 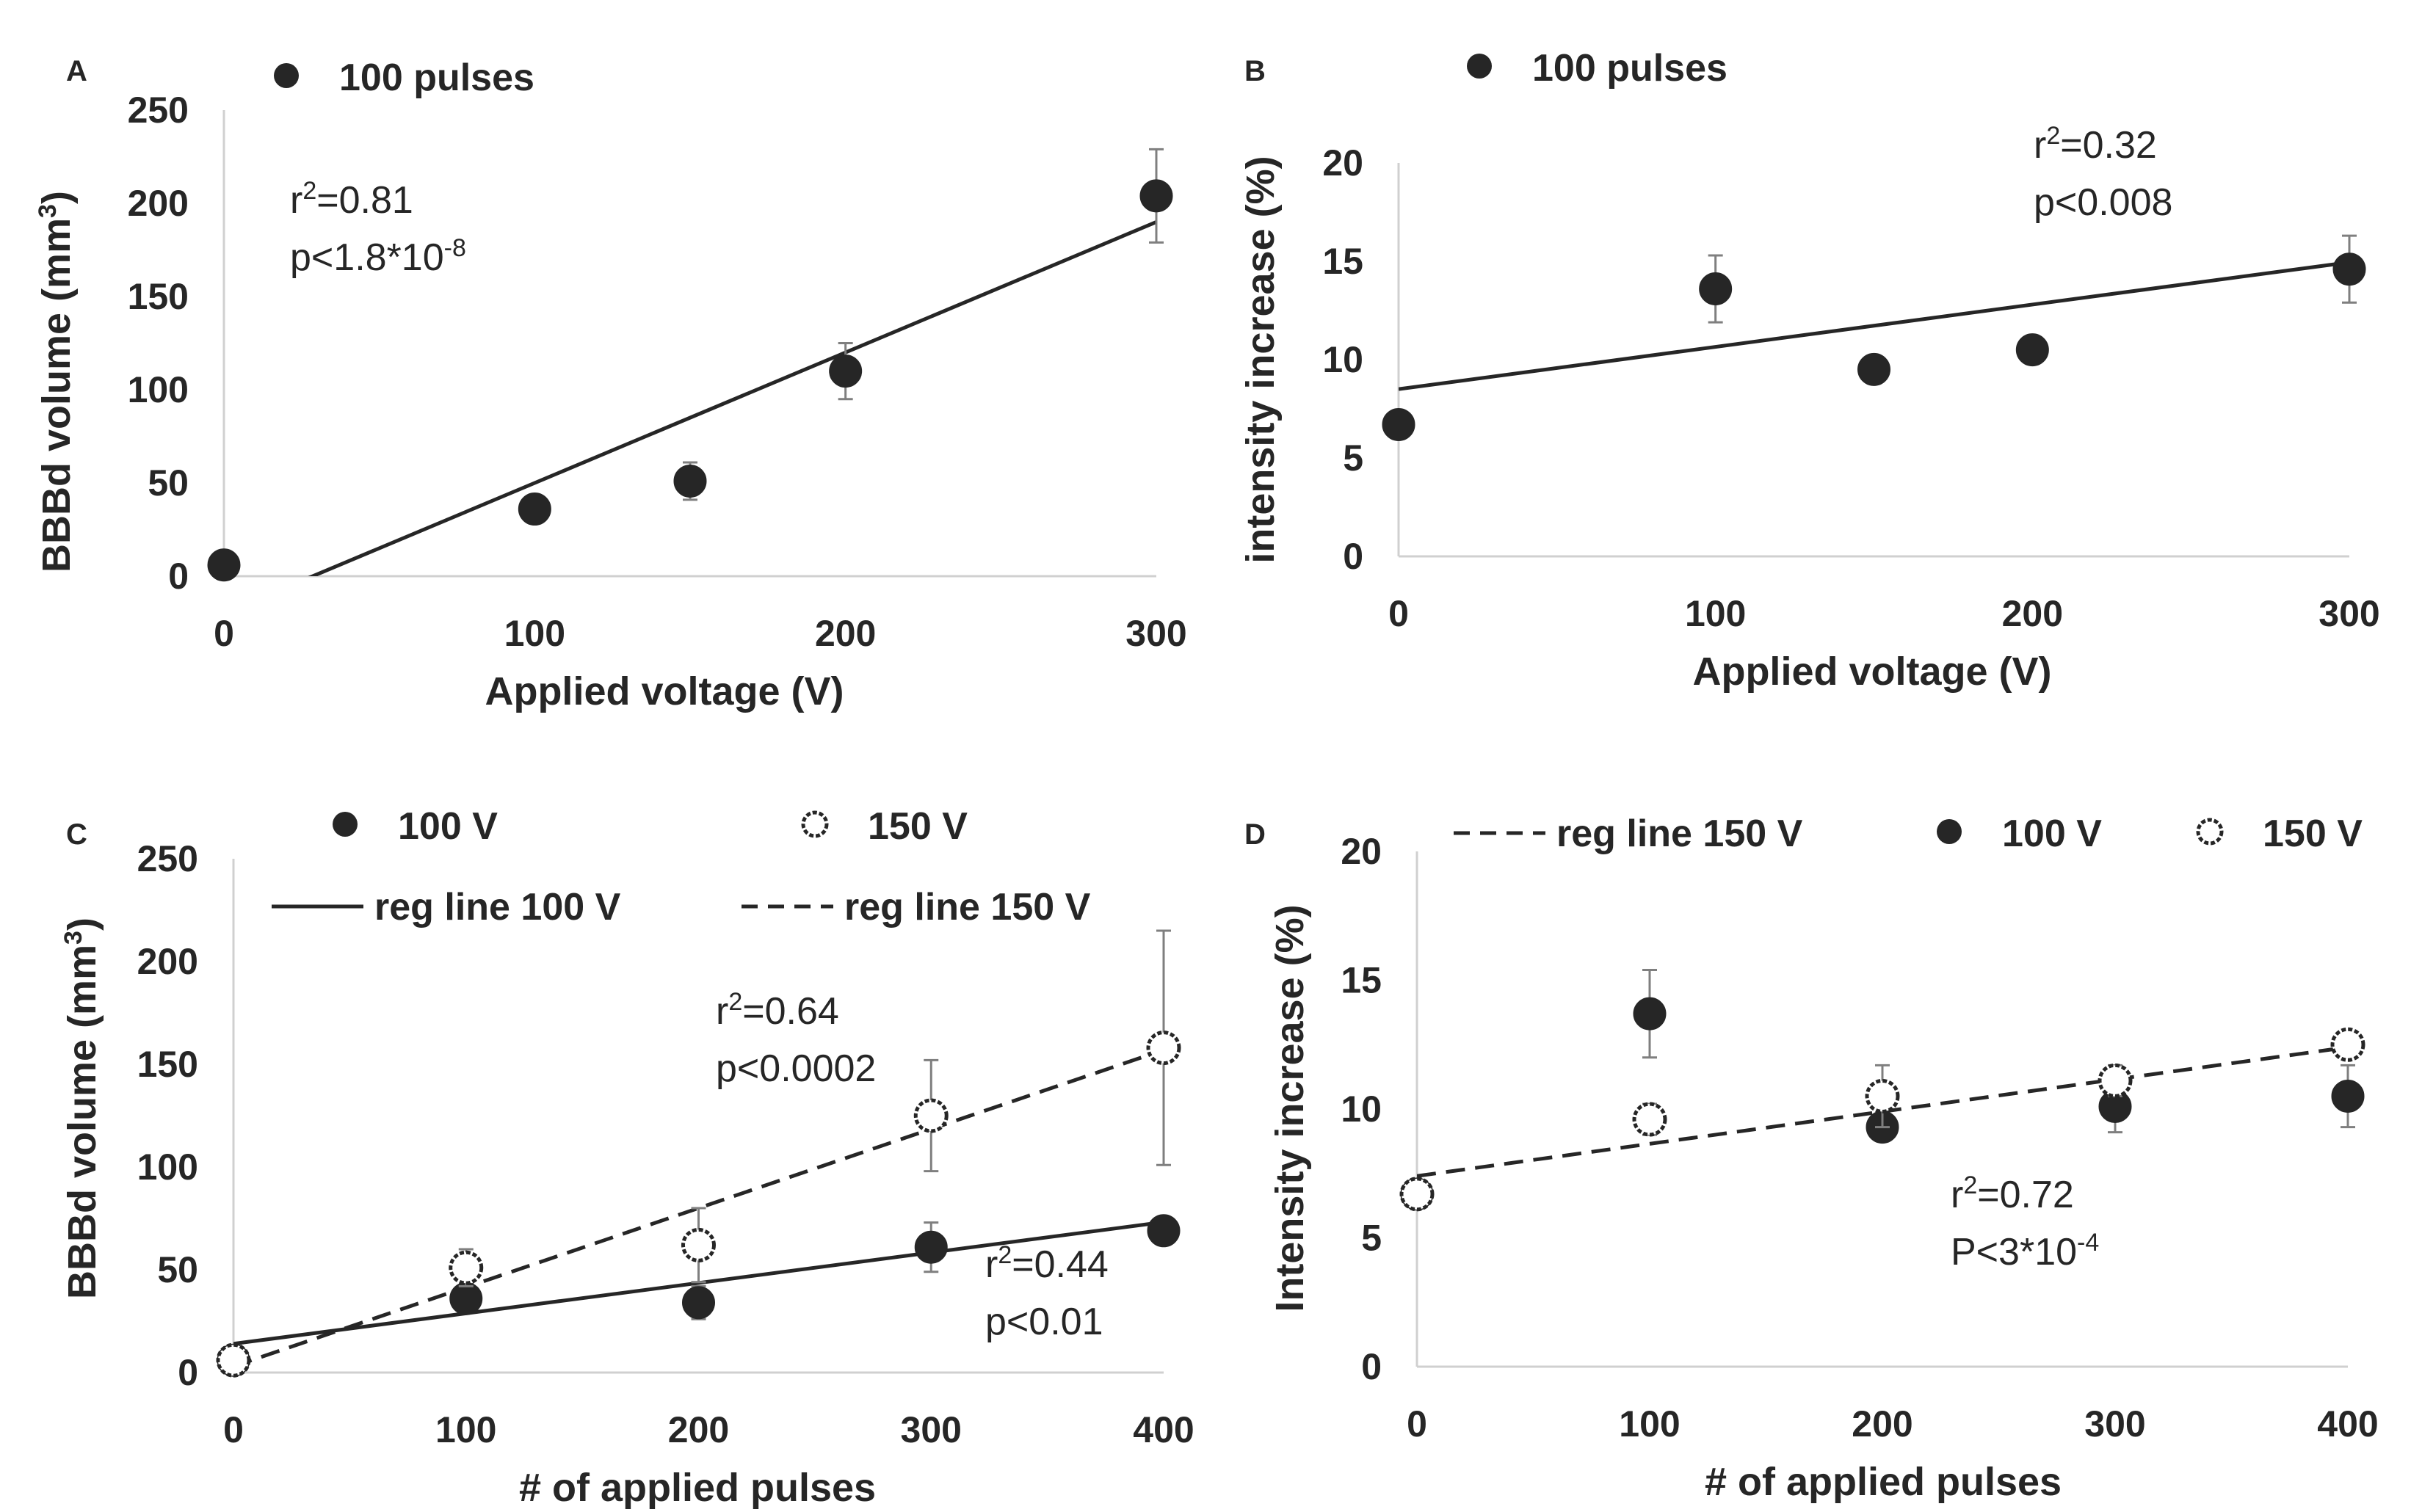 What do you see at coordinates (76, 834) in the screenshot?
I see `panel-label: C` at bounding box center [76, 834].